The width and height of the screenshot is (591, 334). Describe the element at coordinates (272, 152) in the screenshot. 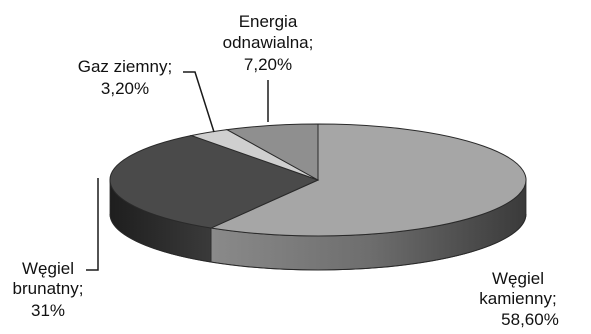

I see `pie-slice-energia-odnawialna` at that location.